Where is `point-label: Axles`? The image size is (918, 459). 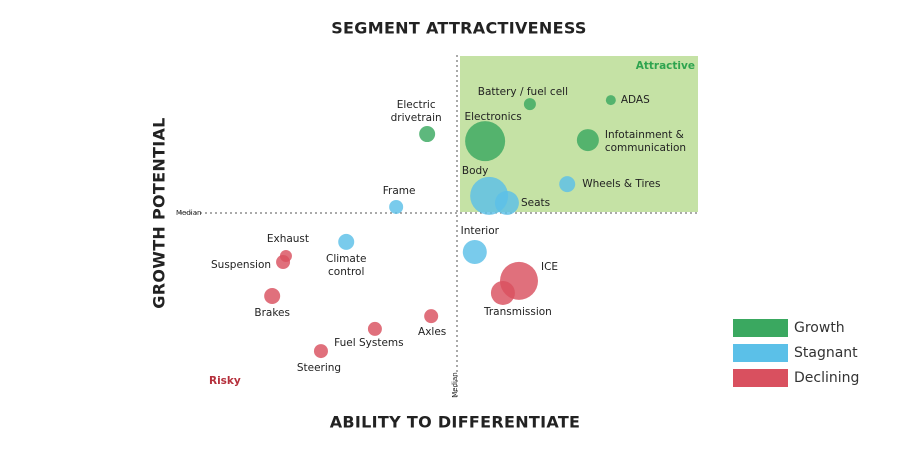 point-label: Axles is located at coordinates (432, 332).